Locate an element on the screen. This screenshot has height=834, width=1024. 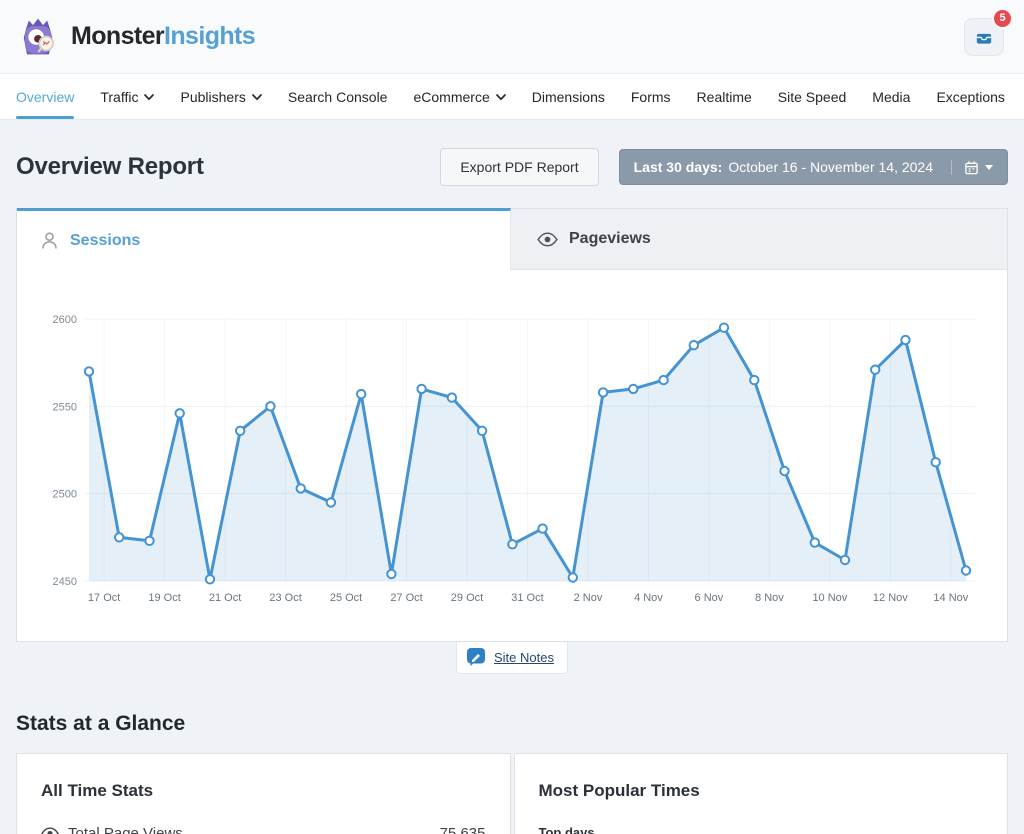
report-tabs: Sessions Pageviews is located at coordinates (512, 239).